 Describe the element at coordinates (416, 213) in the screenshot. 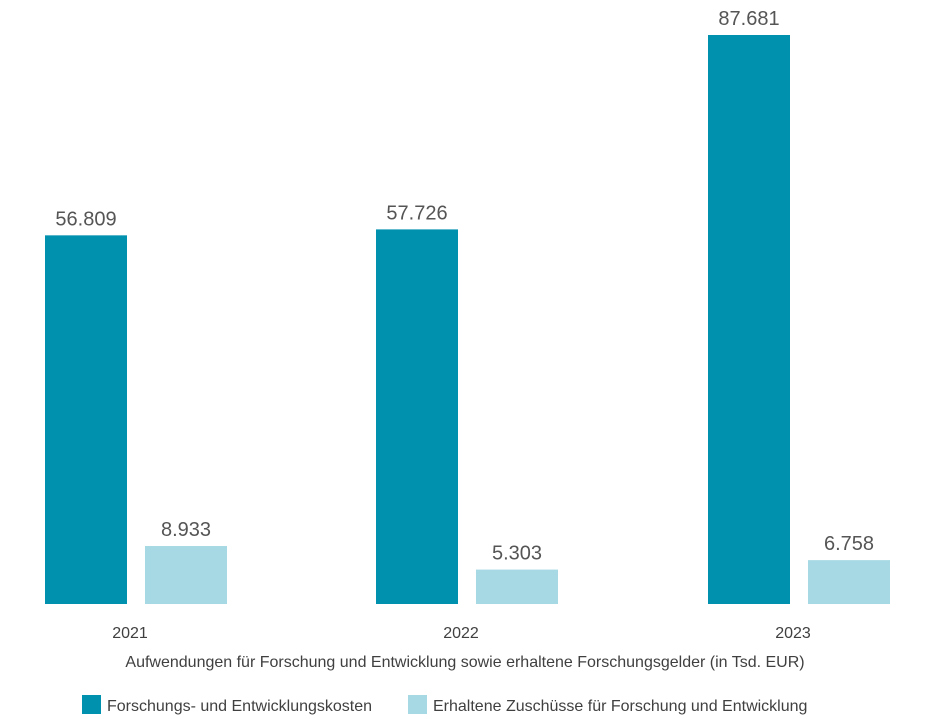

I see `value-label-kosten-2022: 57.726` at that location.